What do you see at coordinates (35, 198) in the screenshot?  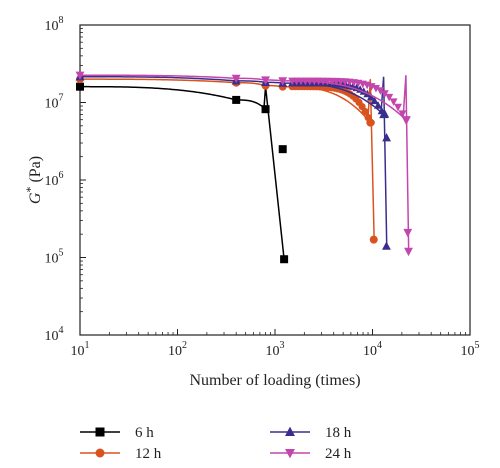 I see `y-axis-label-main: G` at bounding box center [35, 198].